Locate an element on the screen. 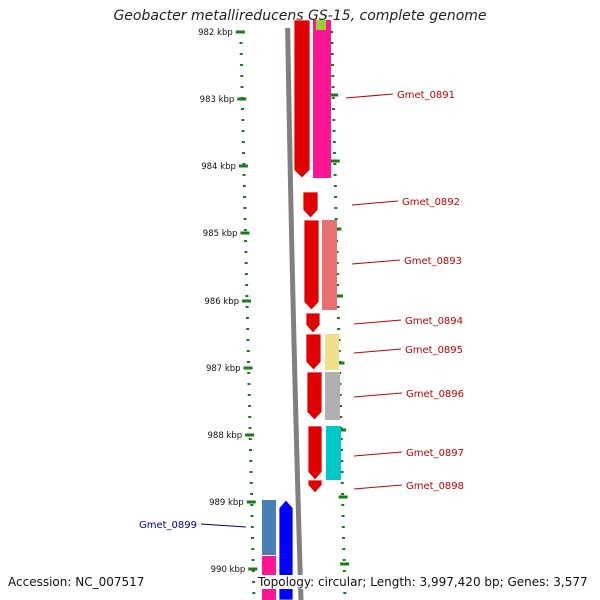  scale-tick-label: 986 kbp is located at coordinates (221, 302).